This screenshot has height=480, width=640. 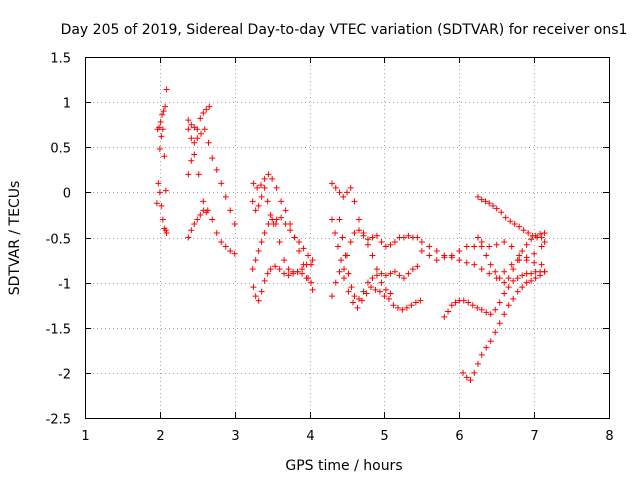 What do you see at coordinates (375, 249) in the screenshot?
I see `series-arc-4b` at bounding box center [375, 249].